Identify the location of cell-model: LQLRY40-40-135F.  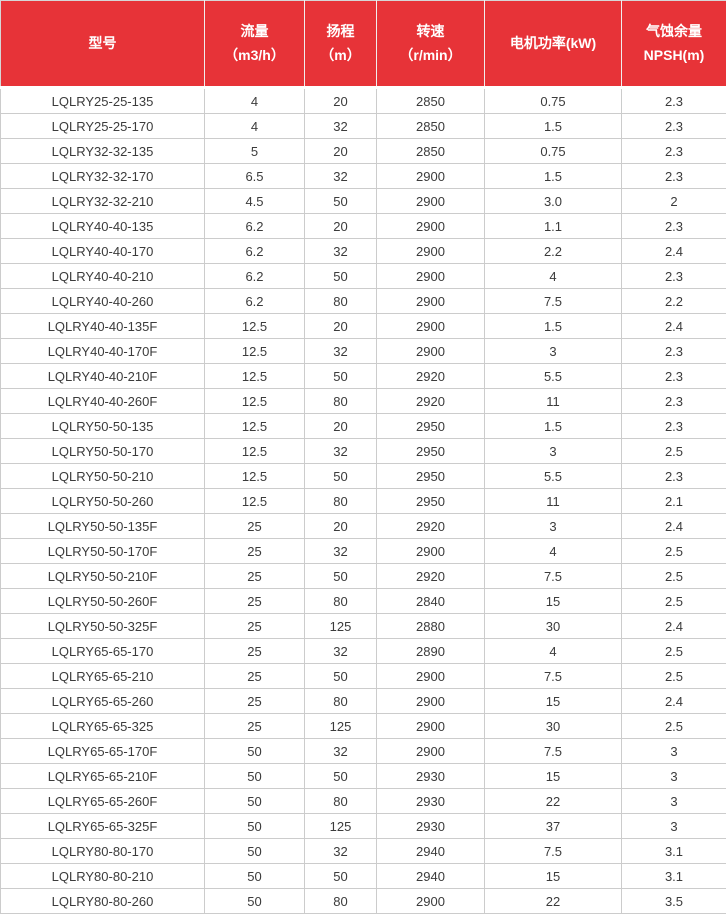
(103, 326).